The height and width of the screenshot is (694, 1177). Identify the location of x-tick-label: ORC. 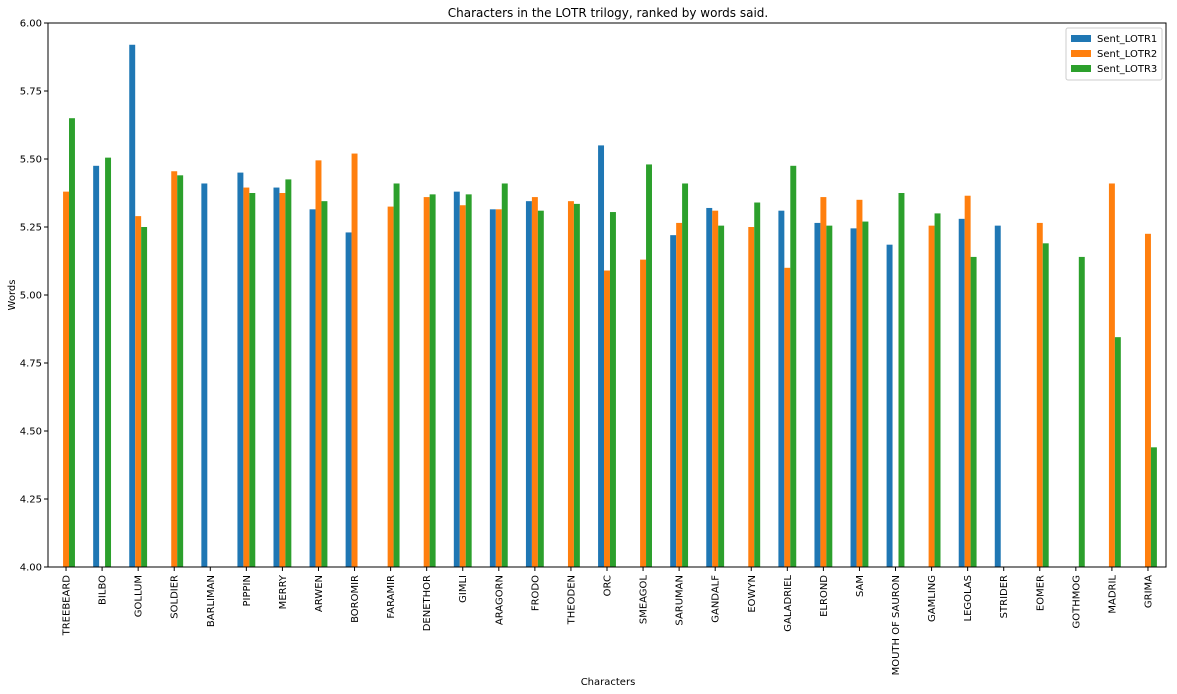
(608, 585).